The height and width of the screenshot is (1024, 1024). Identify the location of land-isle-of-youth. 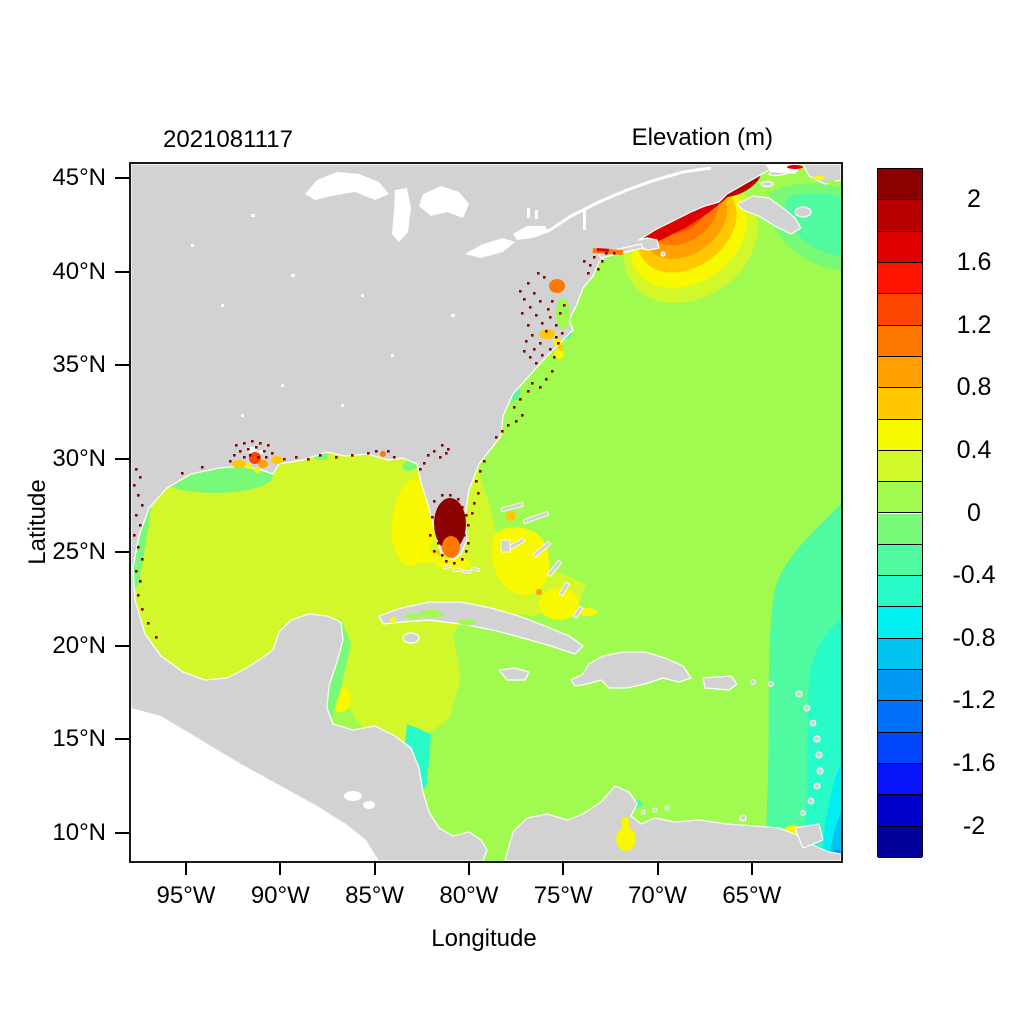
(411, 638).